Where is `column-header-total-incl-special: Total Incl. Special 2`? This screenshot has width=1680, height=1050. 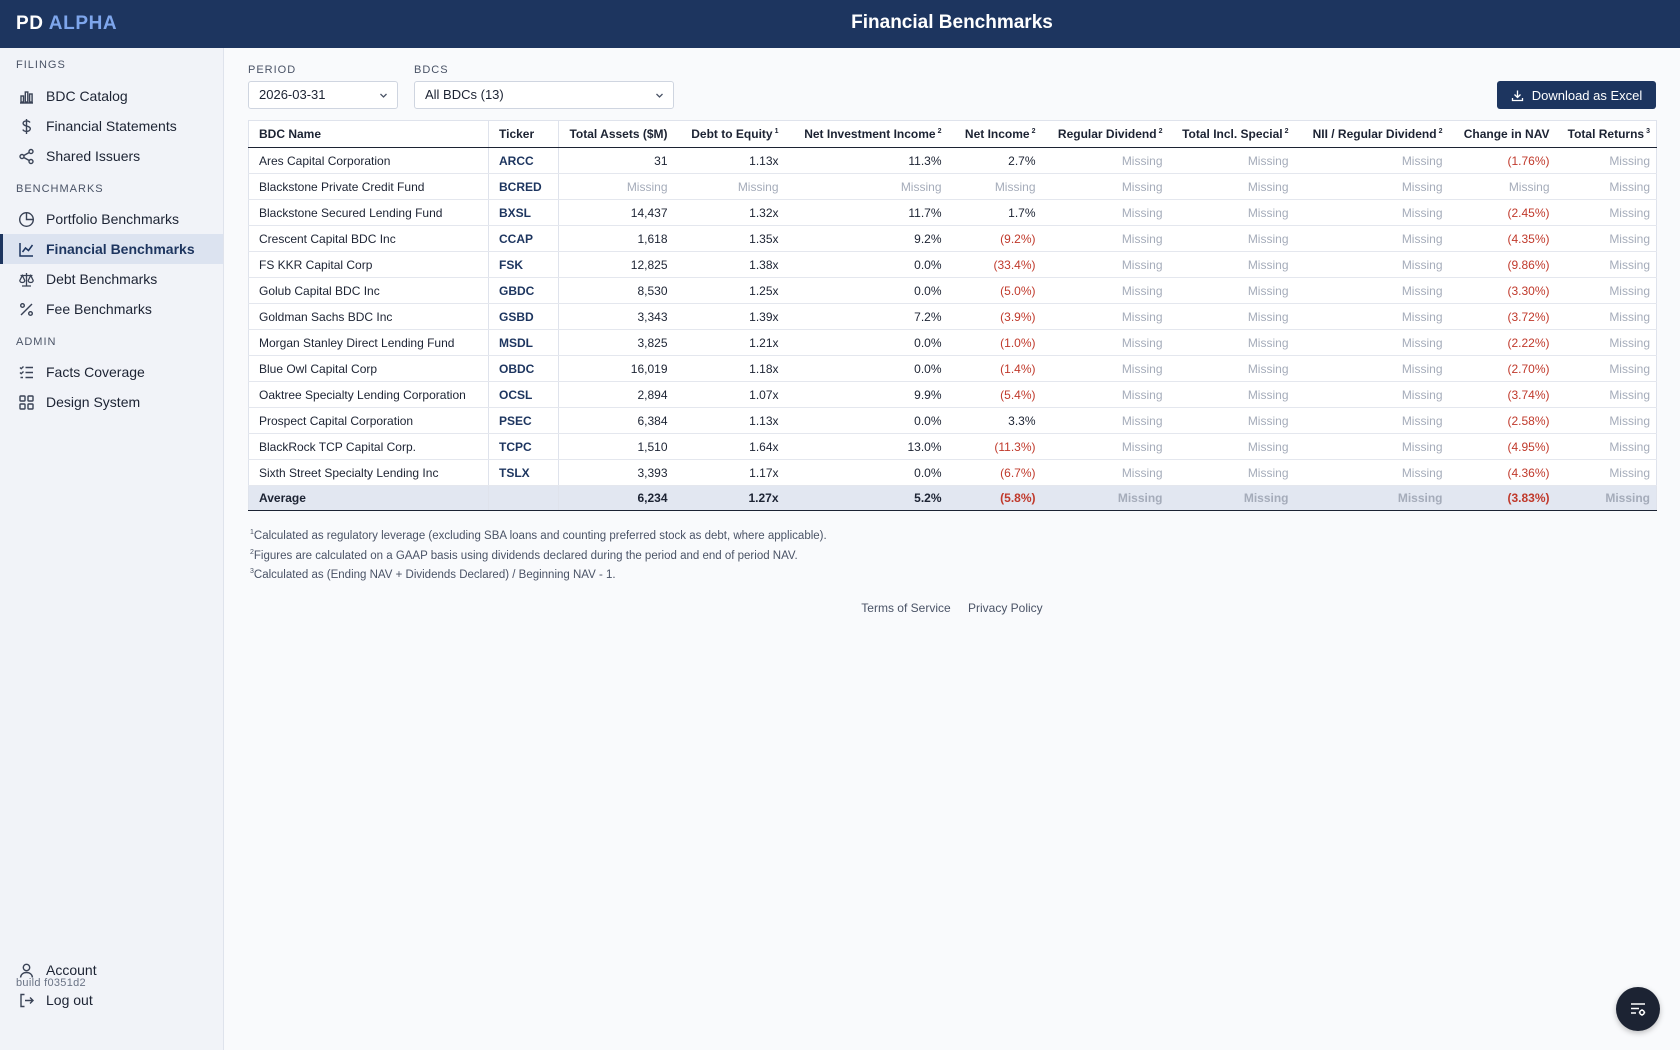
column-header-total-incl-special: Total Incl. Special 2 is located at coordinates (1231, 134).